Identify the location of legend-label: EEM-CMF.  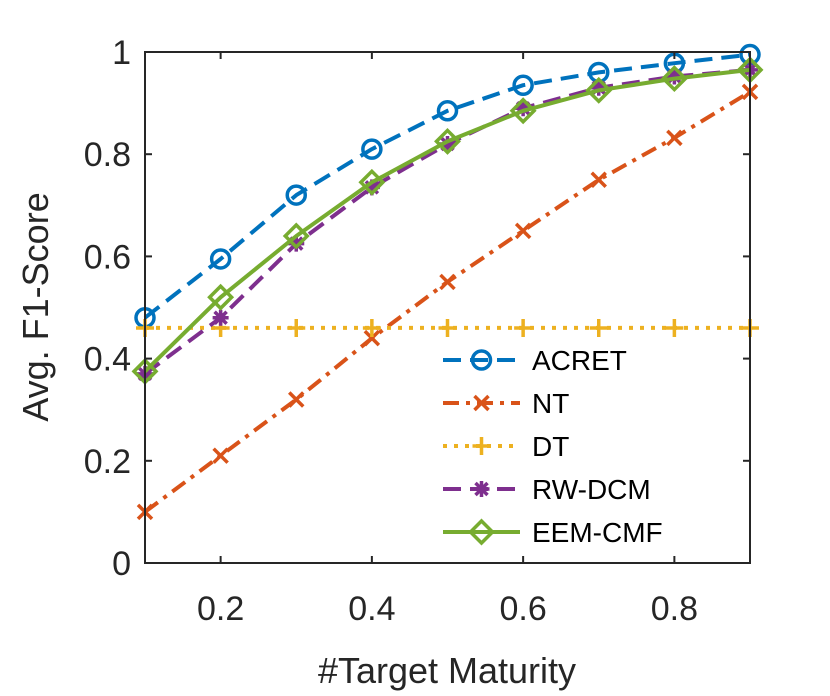
(597, 532).